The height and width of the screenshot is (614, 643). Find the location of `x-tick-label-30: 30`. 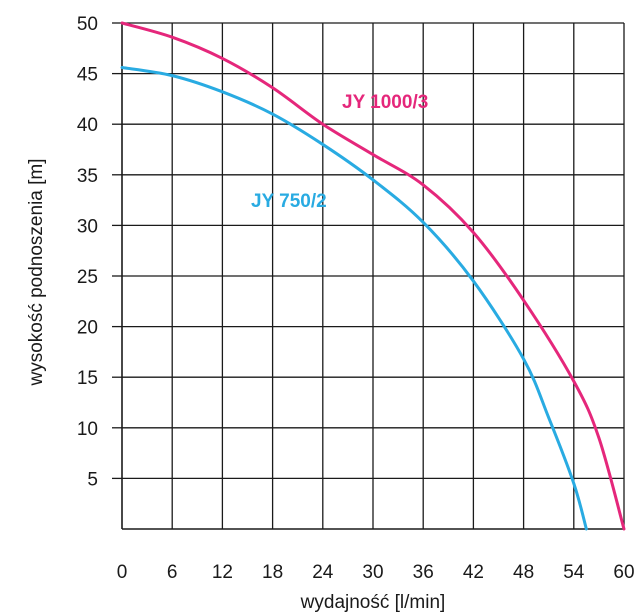

x-tick-label-30: 30 is located at coordinates (372, 572).